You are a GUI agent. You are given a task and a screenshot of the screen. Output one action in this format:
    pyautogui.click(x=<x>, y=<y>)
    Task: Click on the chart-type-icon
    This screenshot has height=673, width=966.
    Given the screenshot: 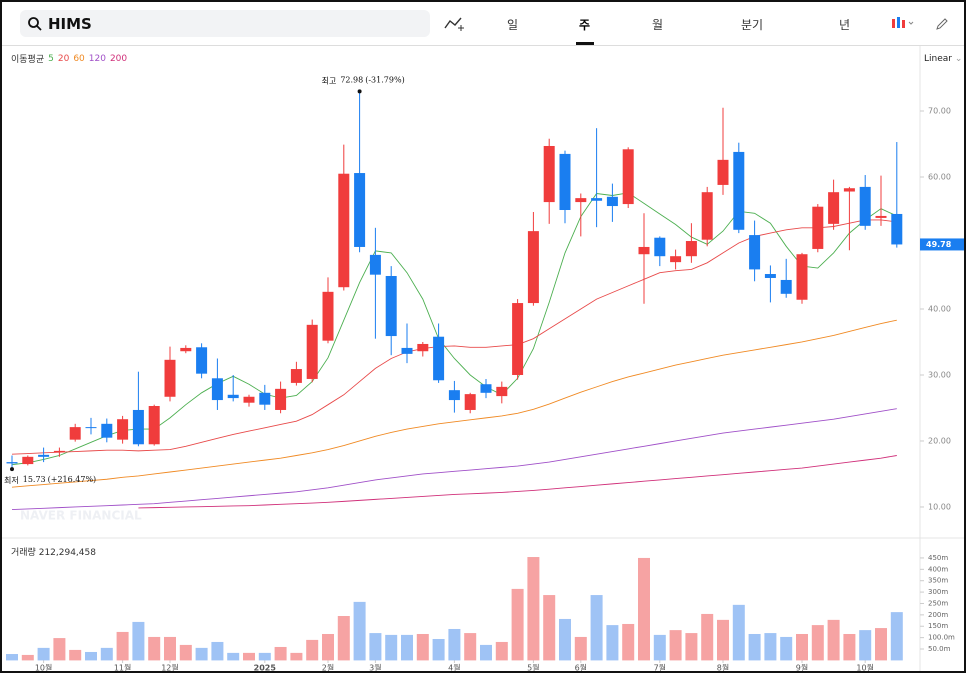 What is the action you would take?
    pyautogui.click(x=903, y=24)
    